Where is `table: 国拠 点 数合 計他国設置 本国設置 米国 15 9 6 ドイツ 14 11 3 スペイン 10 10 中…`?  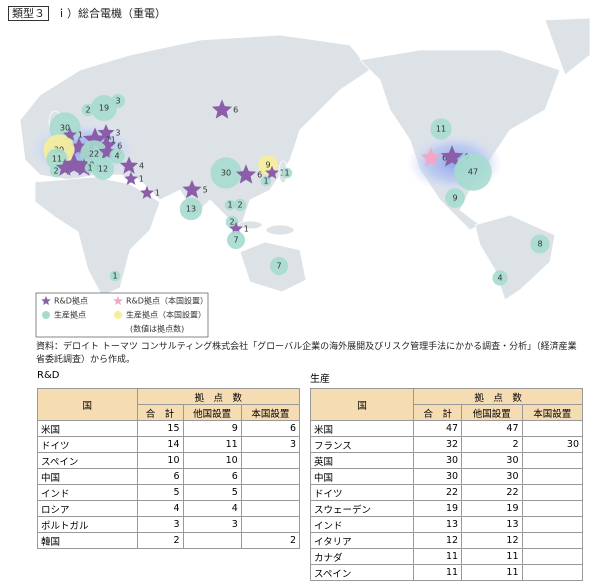 table: 国拠 点 数合 計他国設置 本国設置 米国 15 9 6 ドイツ 14 11 3 スペイン 10 10 中… is located at coordinates (169, 468).